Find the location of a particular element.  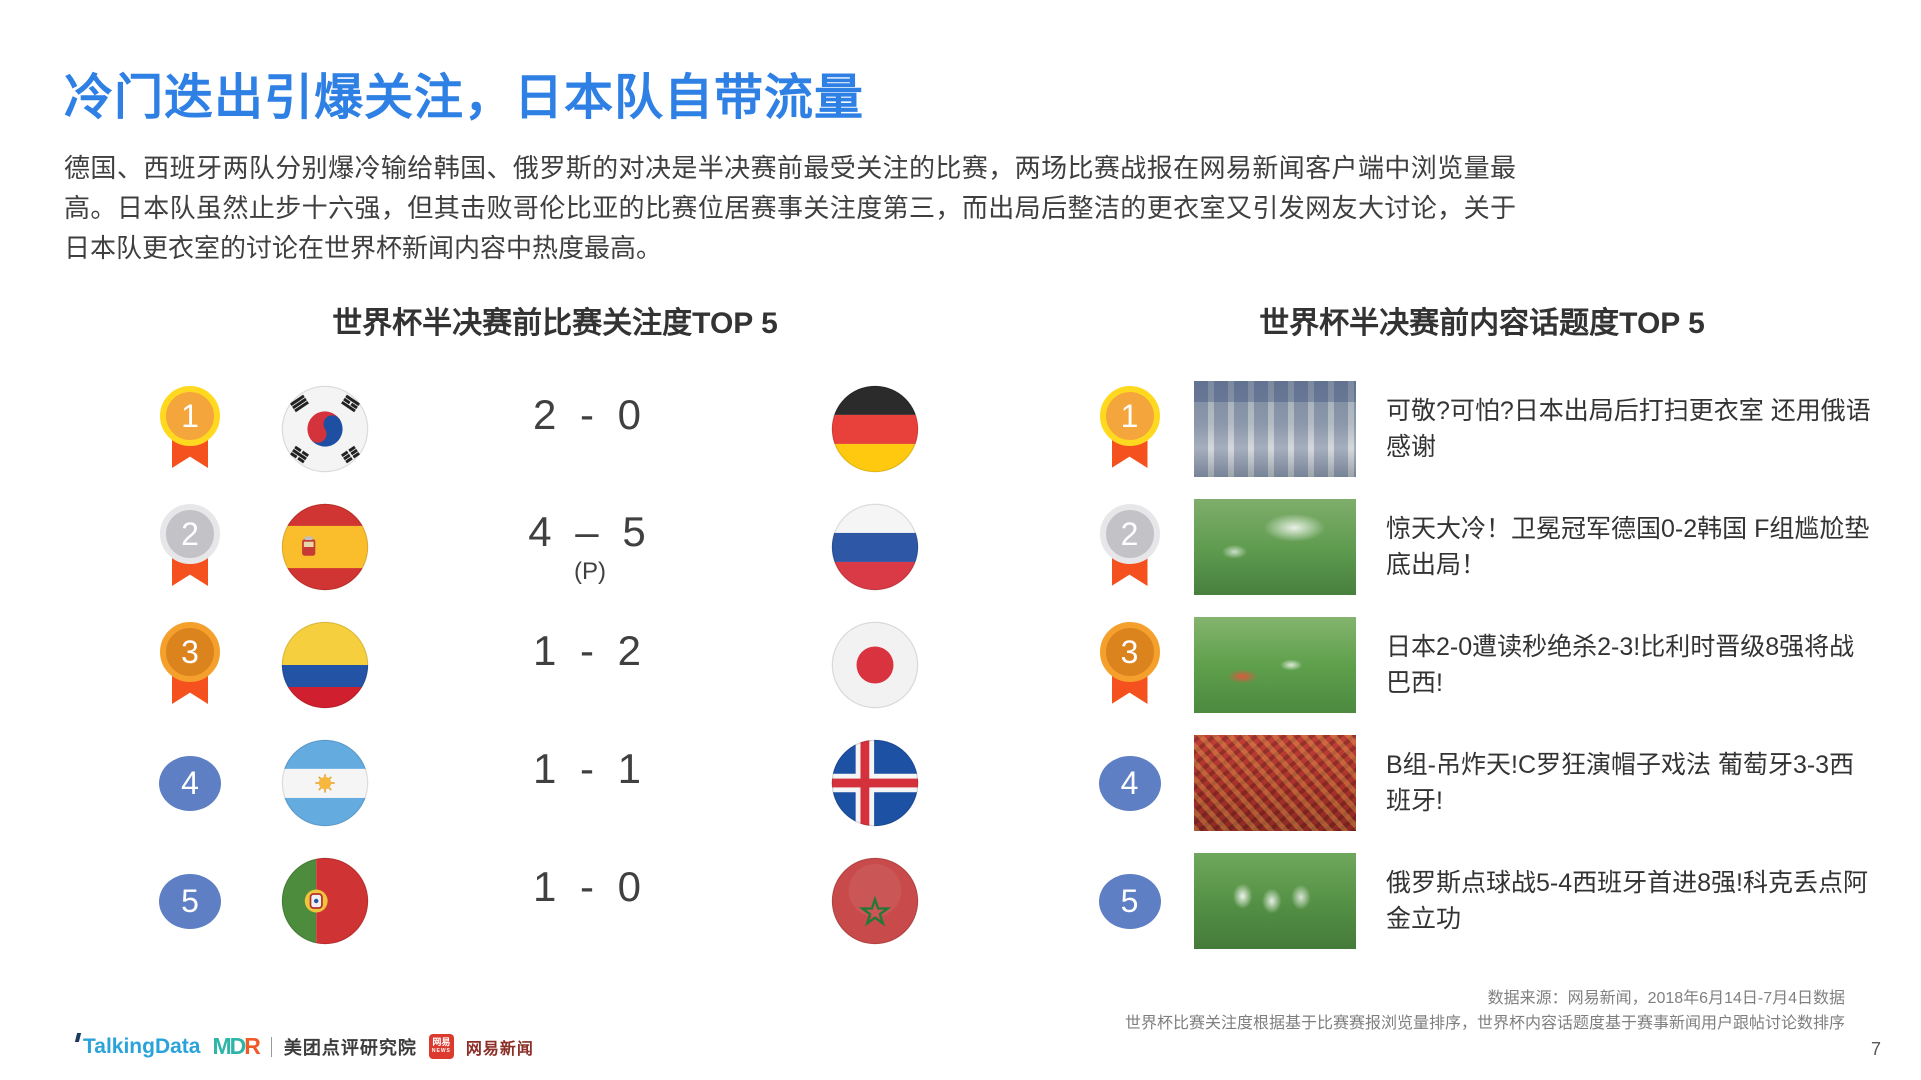

germany-flag-icon is located at coordinates (875, 429).